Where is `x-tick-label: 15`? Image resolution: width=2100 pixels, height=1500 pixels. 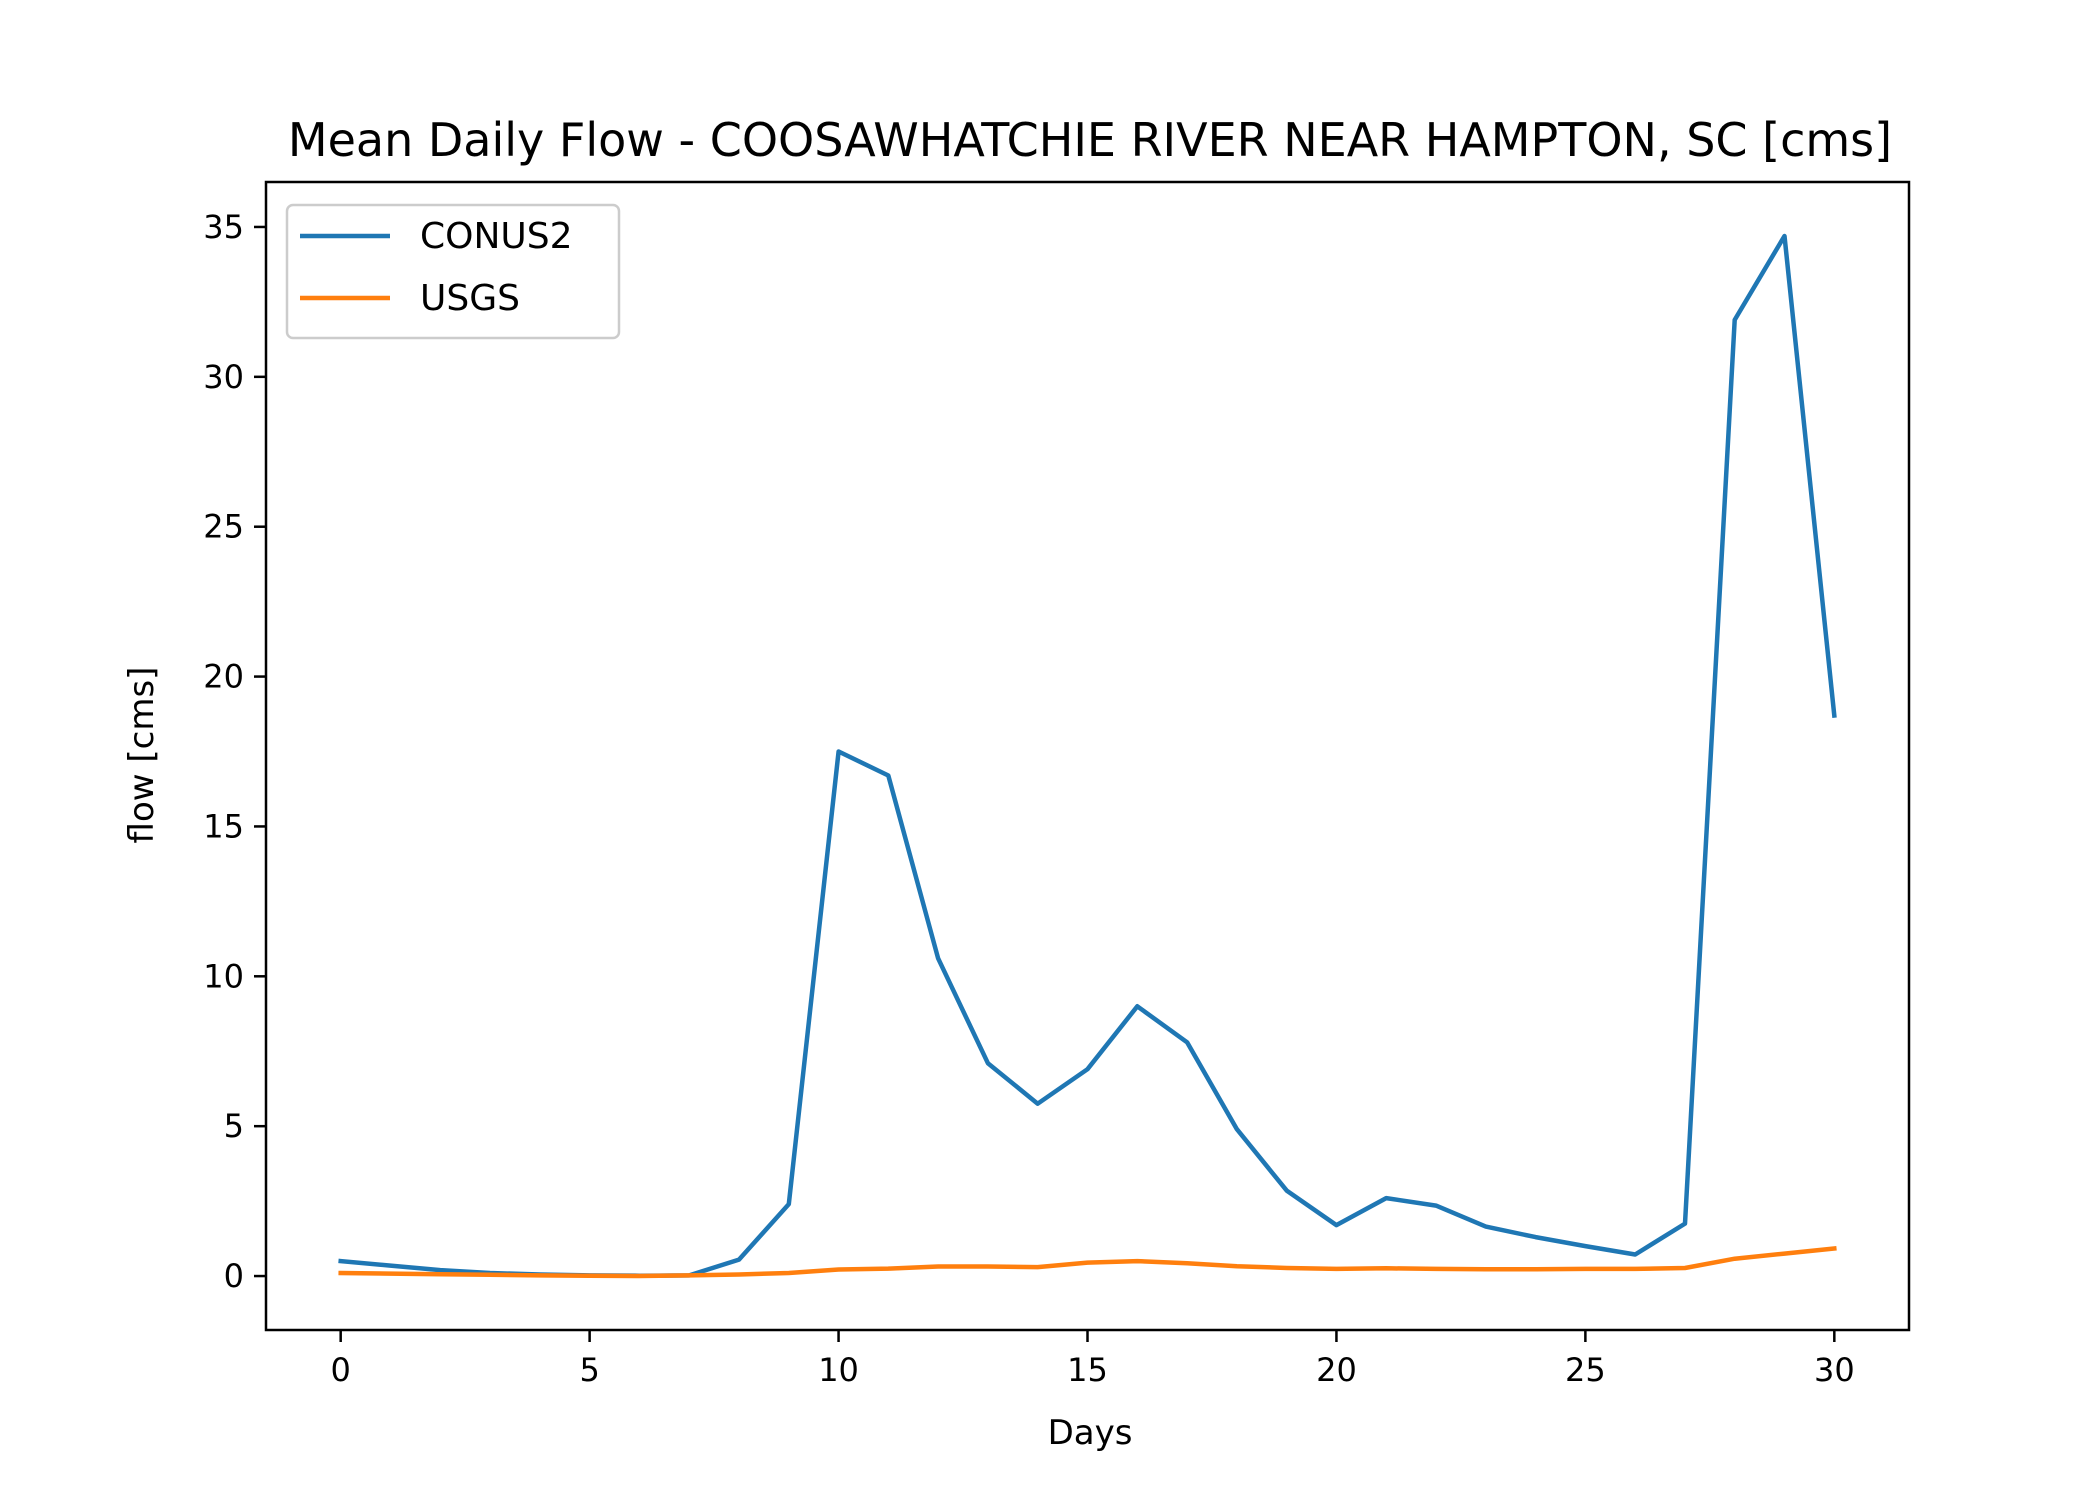 x-tick-label: 15 is located at coordinates (1087, 1370).